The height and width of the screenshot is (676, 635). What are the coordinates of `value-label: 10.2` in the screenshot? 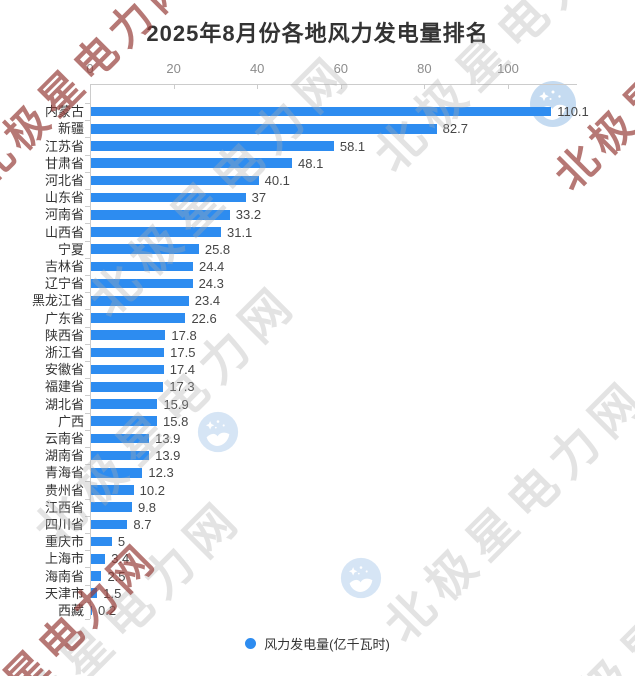 It's located at (152, 490).